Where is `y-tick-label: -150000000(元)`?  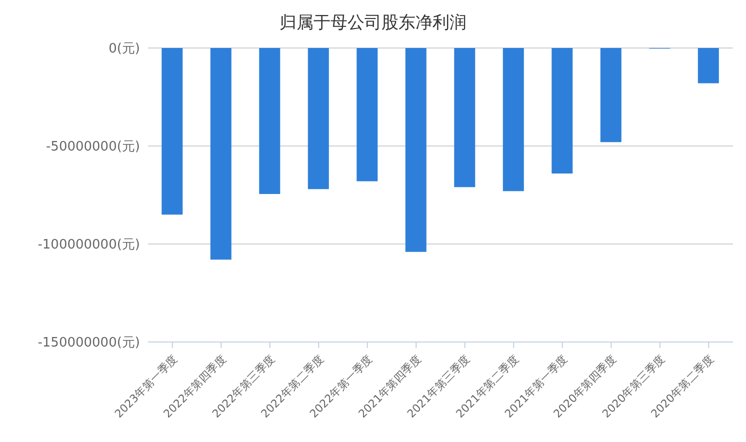 y-tick-label: -150000000(元) is located at coordinates (89, 343).